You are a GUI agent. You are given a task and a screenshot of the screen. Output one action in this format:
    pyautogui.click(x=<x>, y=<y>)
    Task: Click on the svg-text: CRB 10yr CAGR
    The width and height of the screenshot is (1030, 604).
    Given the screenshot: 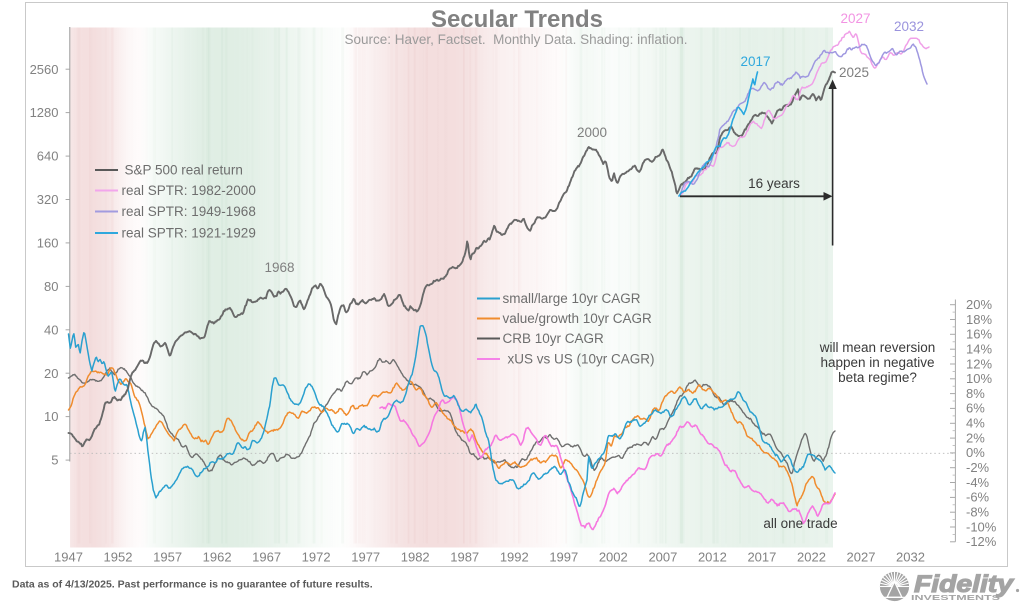 What is the action you would take?
    pyautogui.click(x=554, y=338)
    